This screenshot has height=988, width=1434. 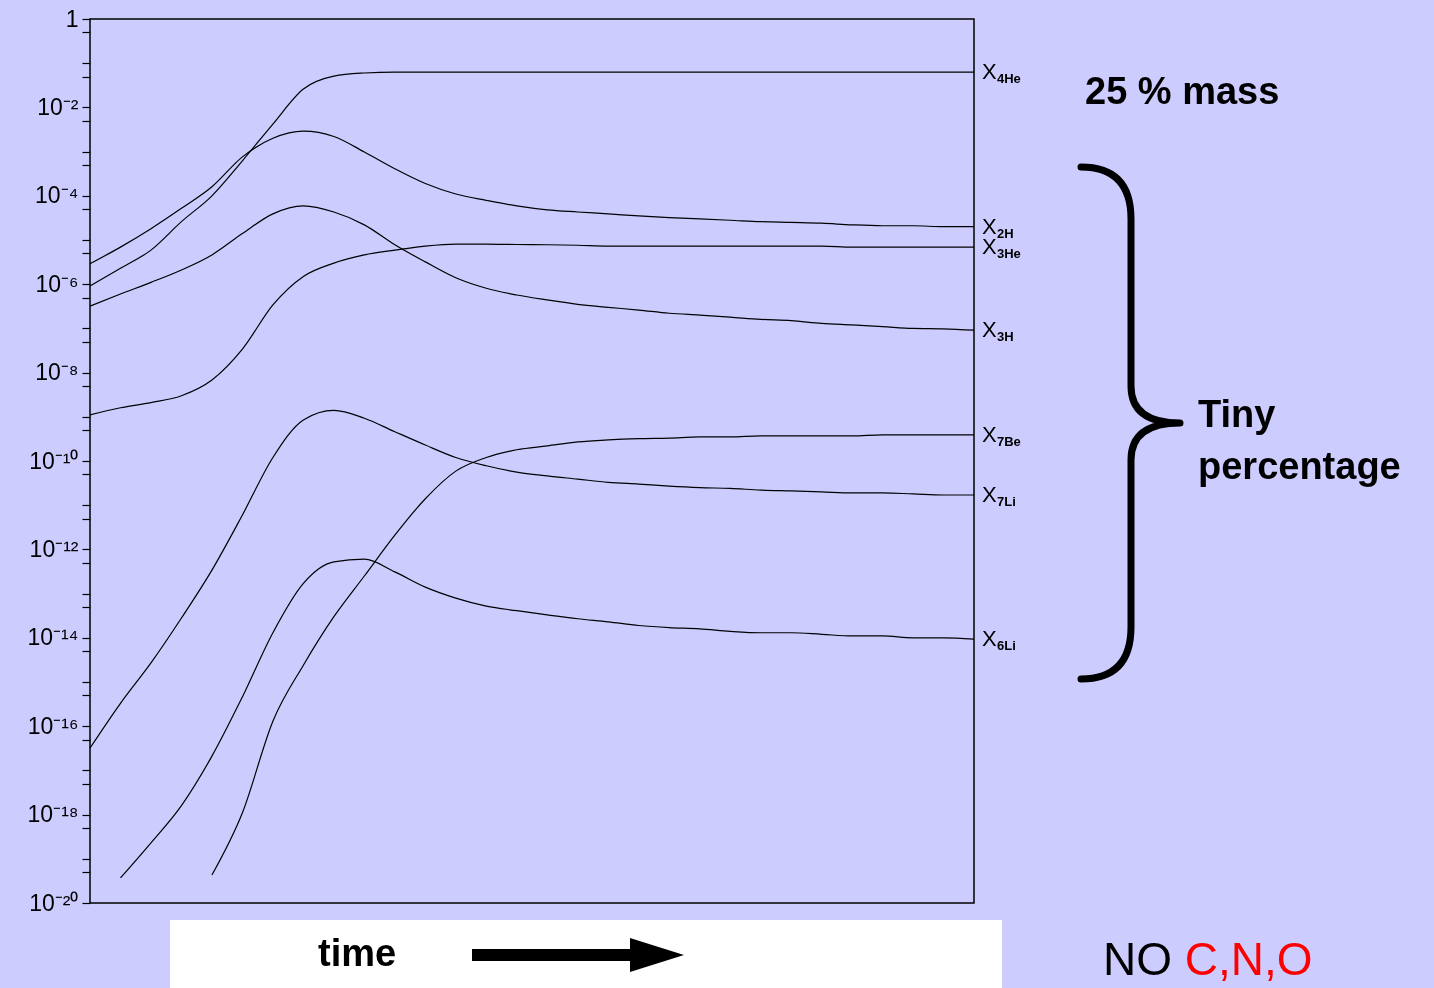 What do you see at coordinates (1300, 440) in the screenshot?
I see `text: Tiny percentage` at bounding box center [1300, 440].